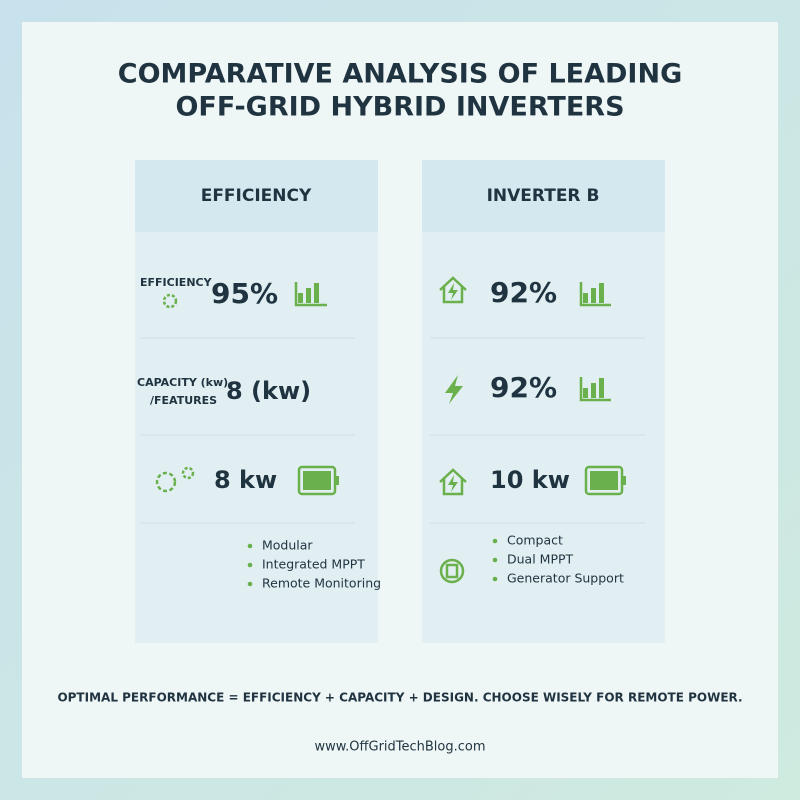 The width and height of the screenshot is (800, 804). I want to click on row-value: 10 kw, so click(530, 480).